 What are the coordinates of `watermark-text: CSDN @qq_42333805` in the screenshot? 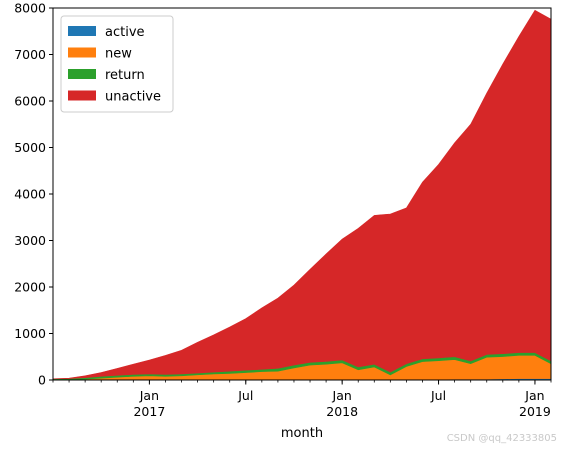 It's located at (501, 438).